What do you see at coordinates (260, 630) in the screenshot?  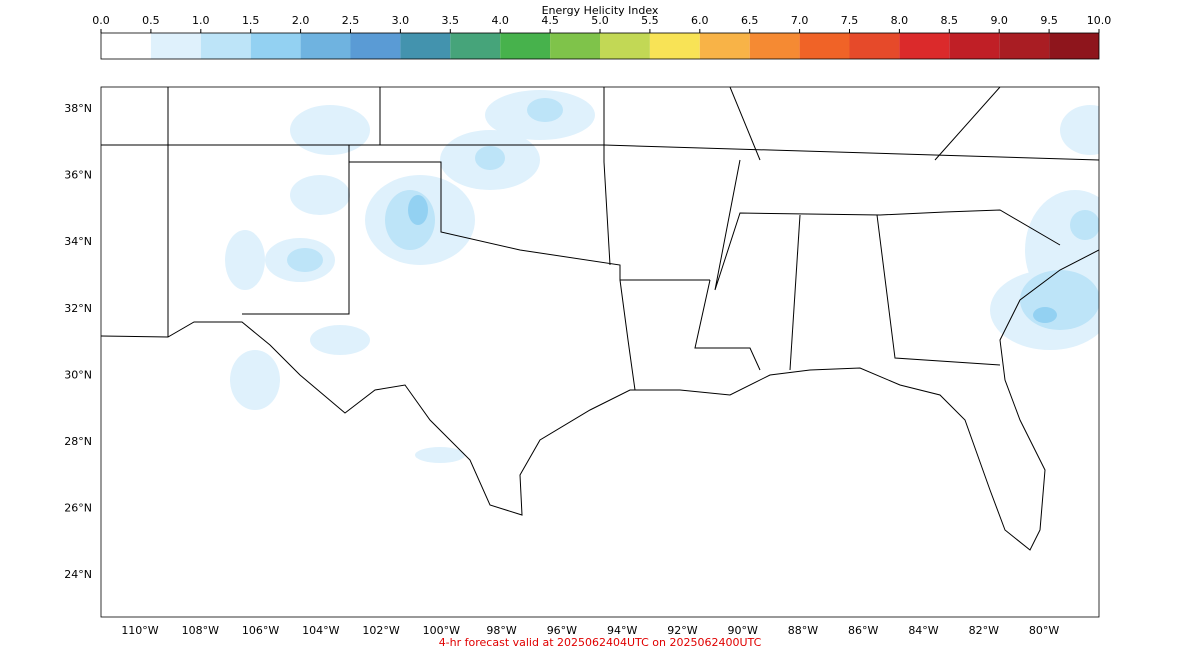 I see `lon-label: 106°W` at bounding box center [260, 630].